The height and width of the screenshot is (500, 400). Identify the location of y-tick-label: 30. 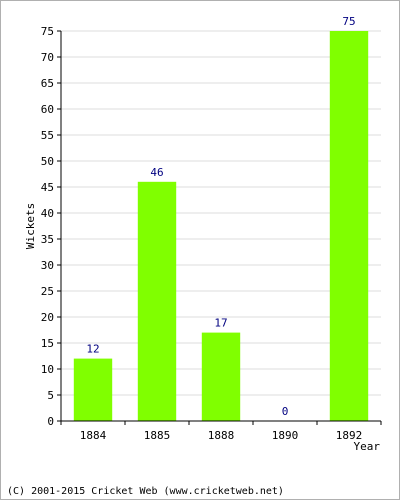
(47, 265).